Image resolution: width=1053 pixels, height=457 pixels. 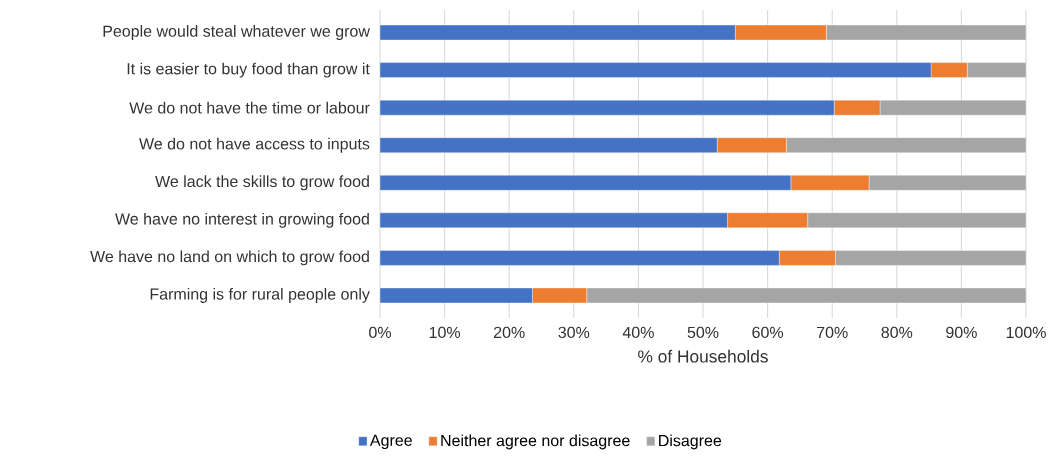 I want to click on x-tick-label: 10%, so click(x=445, y=332).